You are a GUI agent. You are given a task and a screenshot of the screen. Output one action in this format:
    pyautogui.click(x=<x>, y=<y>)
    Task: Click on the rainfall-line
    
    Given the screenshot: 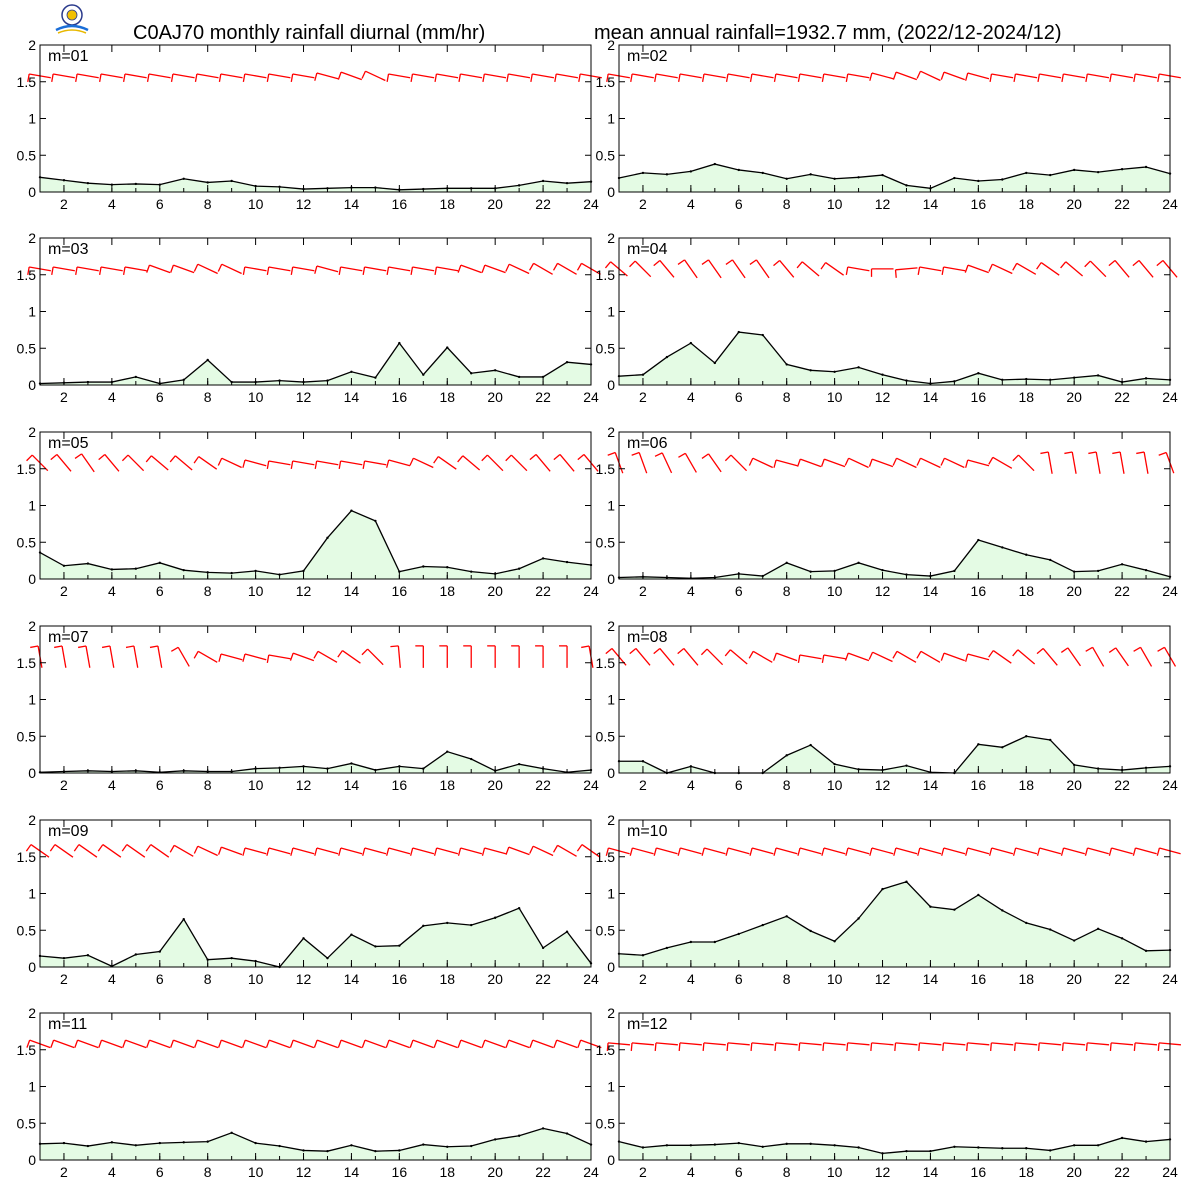 What is the action you would take?
    pyautogui.click(x=894, y=559)
    